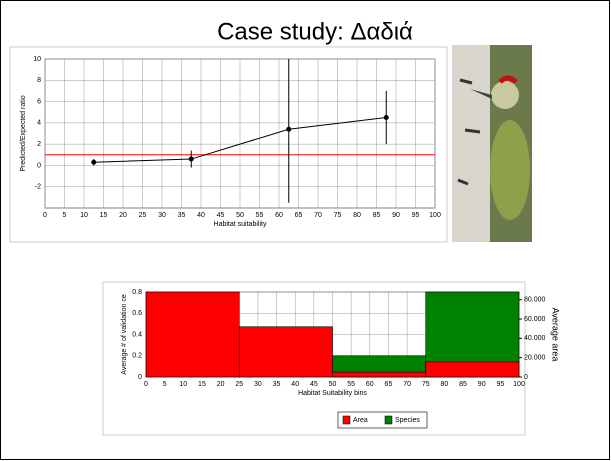  Describe the element at coordinates (535, 319) in the screenshot. I see `y2-tick-label: 60.000` at that location.